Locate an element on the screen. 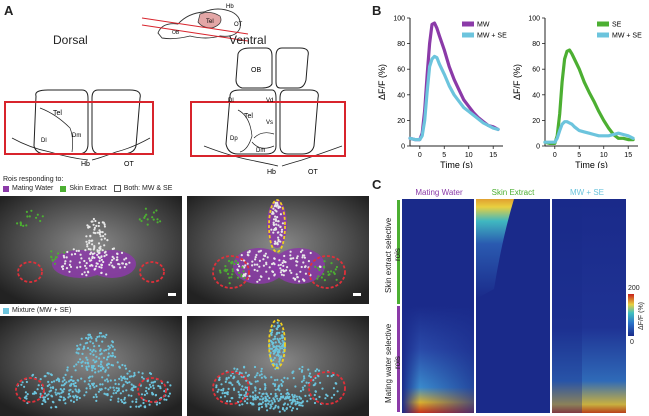  dorsal-mixture-image is located at coordinates (91, 366).